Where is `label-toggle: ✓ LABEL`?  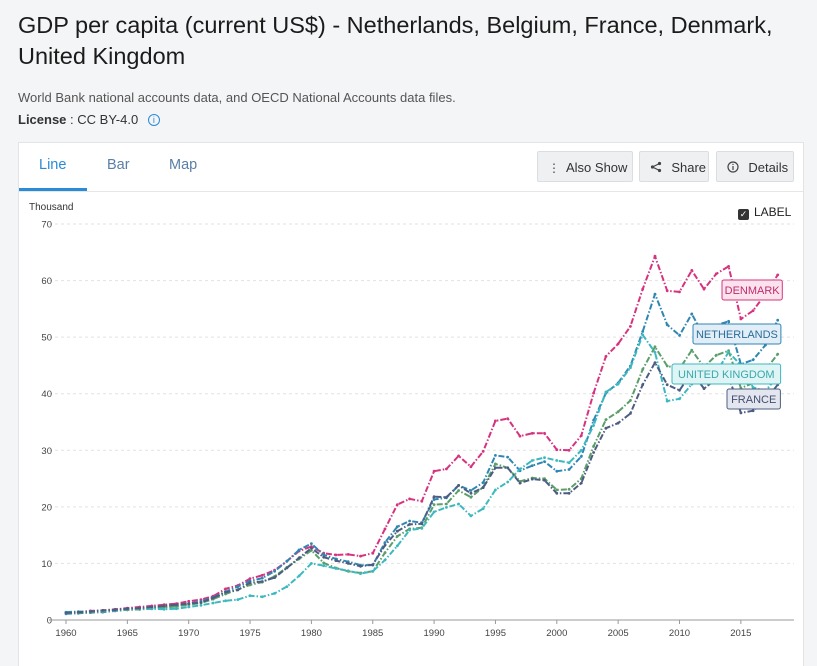 label-toggle: ✓ LABEL is located at coordinates (764, 212).